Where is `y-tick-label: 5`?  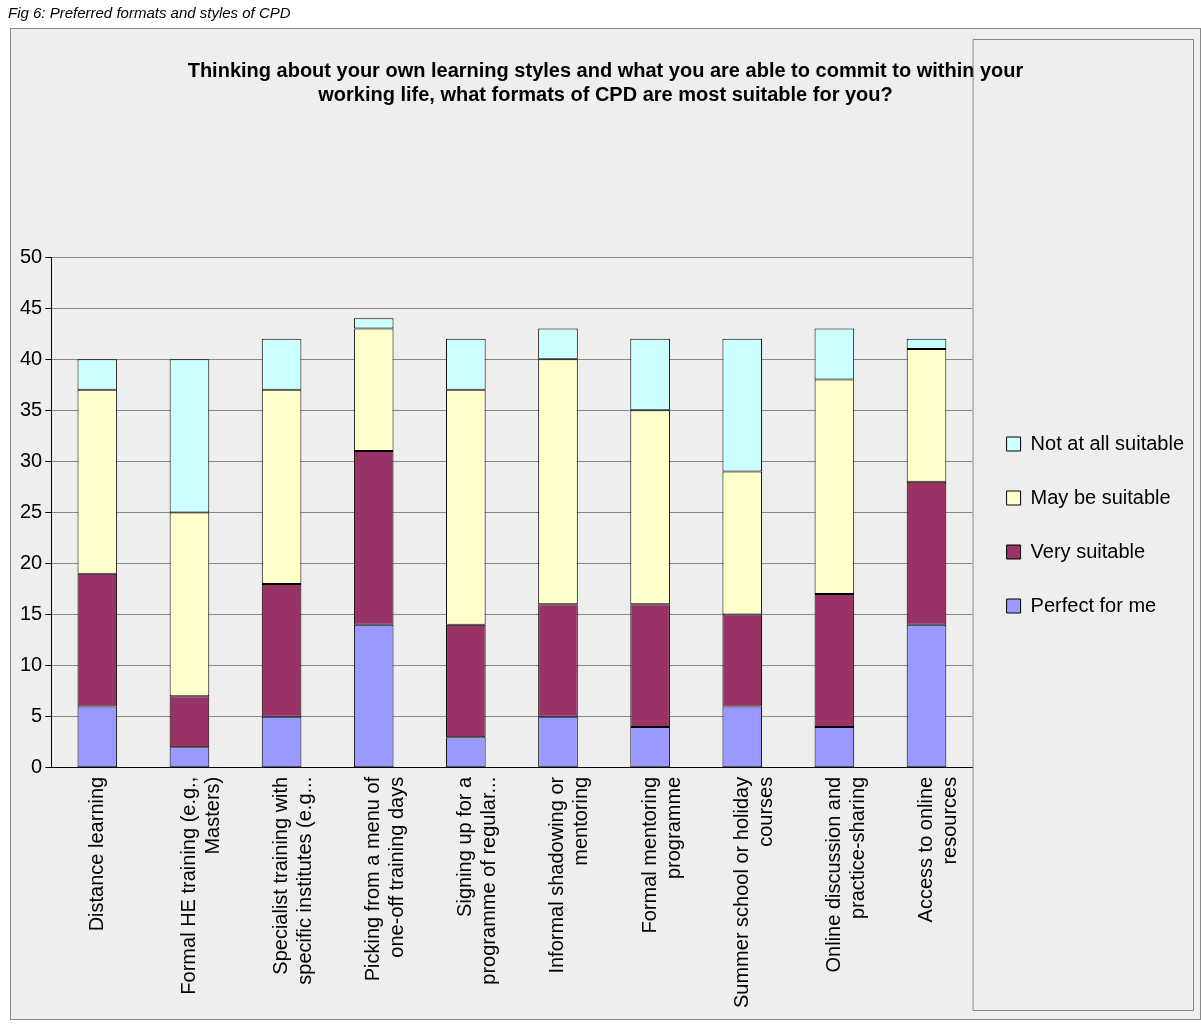 y-tick-label: 5 is located at coordinates (37, 715).